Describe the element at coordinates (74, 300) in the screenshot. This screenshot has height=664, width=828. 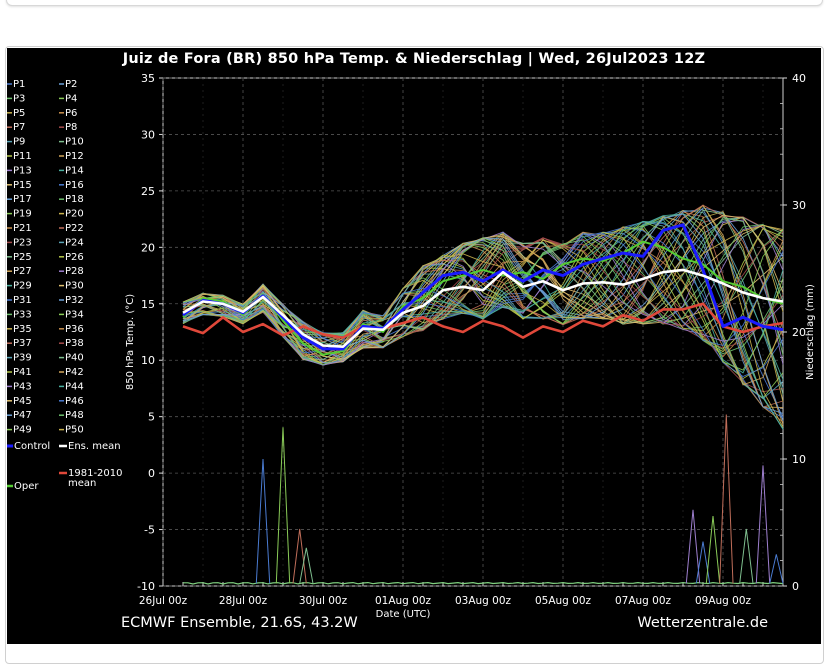
I see `legend-label: P32` at that location.